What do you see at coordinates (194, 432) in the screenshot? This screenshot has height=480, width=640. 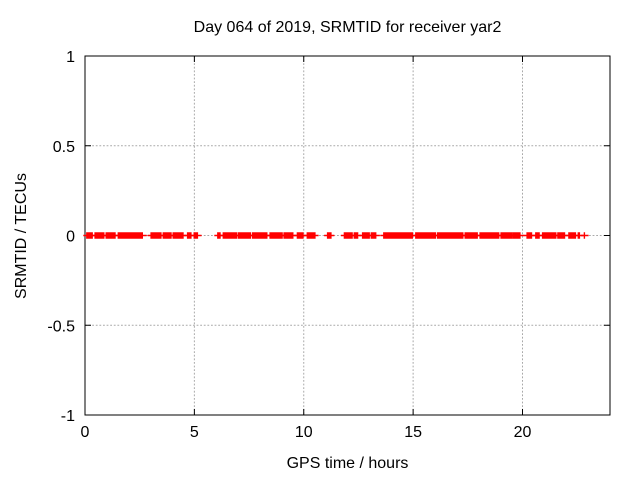 I see `x-tick-label: 5` at bounding box center [194, 432].